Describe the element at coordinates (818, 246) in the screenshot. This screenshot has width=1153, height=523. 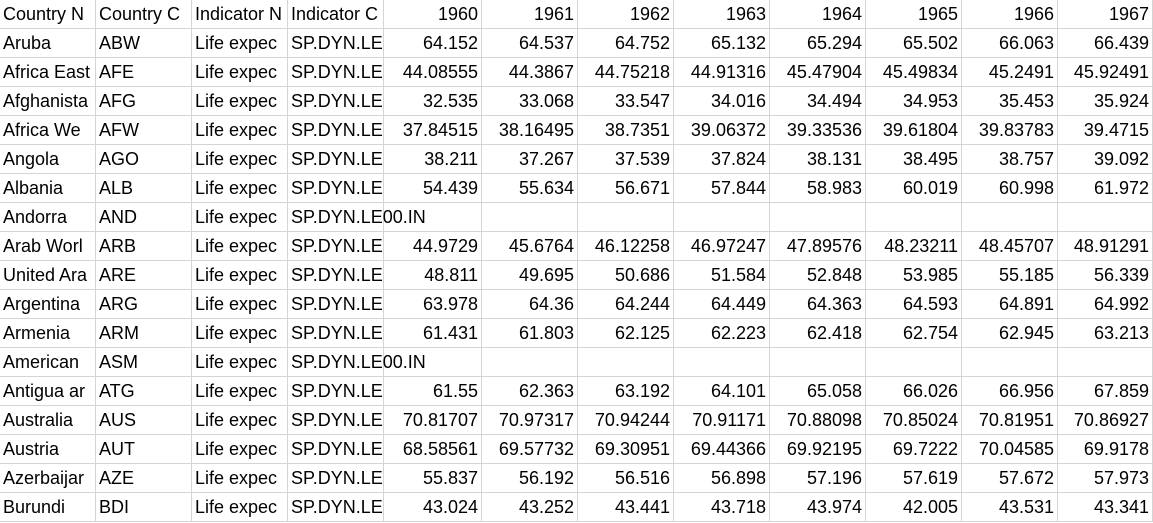
I see `cell: 47.89576` at that location.